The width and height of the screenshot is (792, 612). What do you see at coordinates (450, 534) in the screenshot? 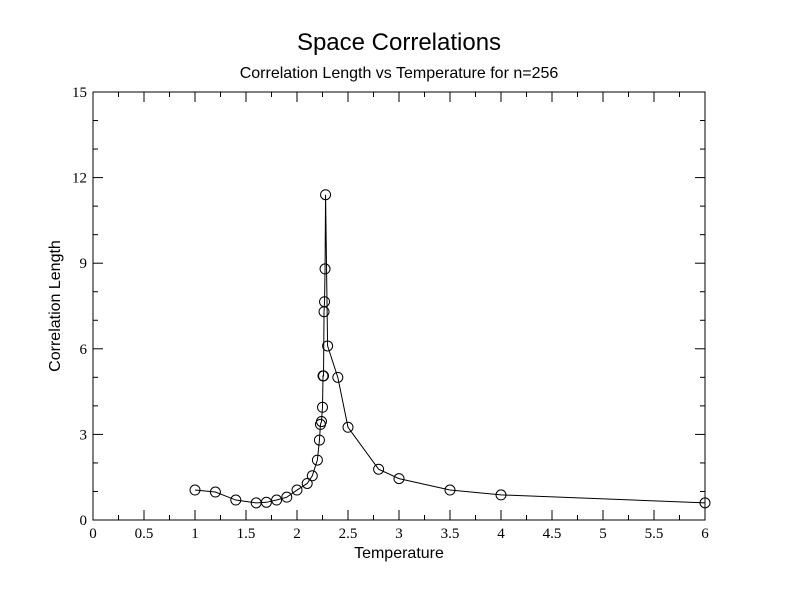
I see `x-tick-label: 3.5` at bounding box center [450, 534].